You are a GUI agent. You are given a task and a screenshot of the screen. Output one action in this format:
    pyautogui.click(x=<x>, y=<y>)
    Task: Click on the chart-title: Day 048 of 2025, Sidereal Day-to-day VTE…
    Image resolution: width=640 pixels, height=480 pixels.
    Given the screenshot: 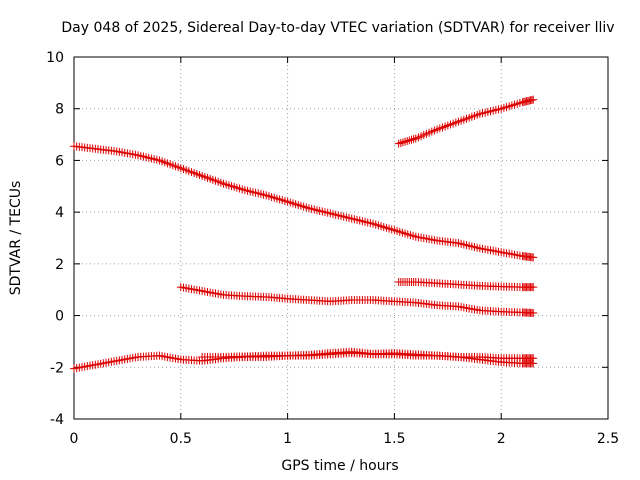 What is the action you would take?
    pyautogui.click(x=337, y=28)
    